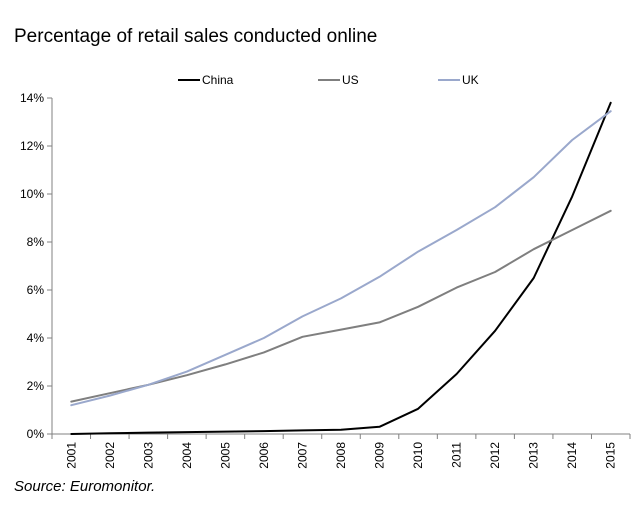 This screenshot has width=640, height=507. What do you see at coordinates (32, 146) in the screenshot?
I see `y-tick-label: 12%` at bounding box center [32, 146].